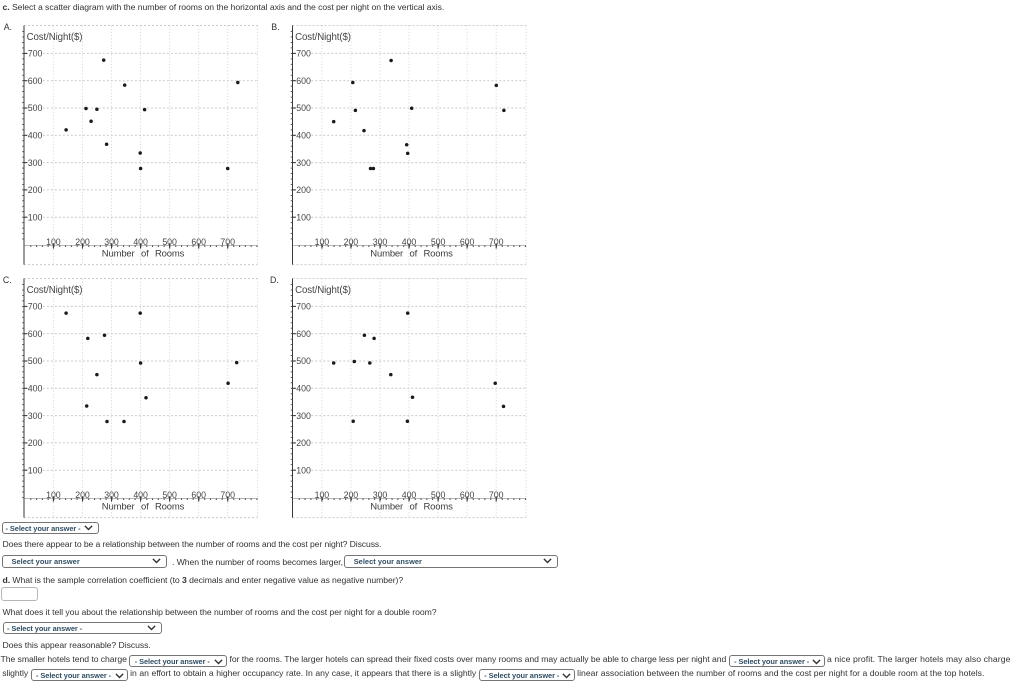 Image resolution: width=1024 pixels, height=692 pixels. Describe the element at coordinates (274, 280) in the screenshot. I see `svg-text: D.` at that location.